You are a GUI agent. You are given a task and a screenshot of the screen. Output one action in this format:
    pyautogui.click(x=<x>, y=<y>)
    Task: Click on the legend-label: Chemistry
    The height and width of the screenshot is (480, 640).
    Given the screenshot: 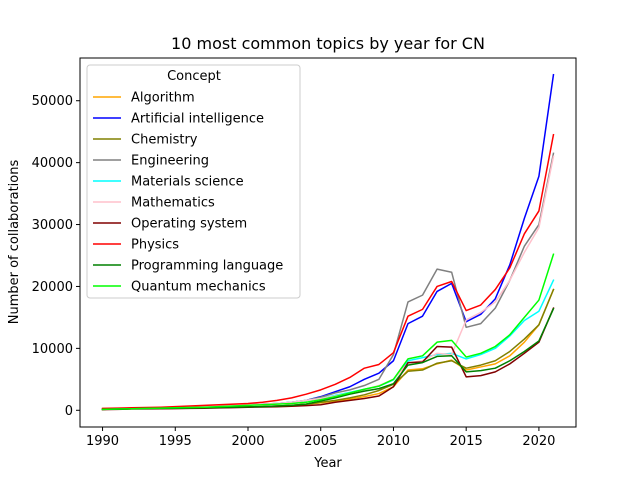 What is the action you would take?
    pyautogui.click(x=164, y=140)
    